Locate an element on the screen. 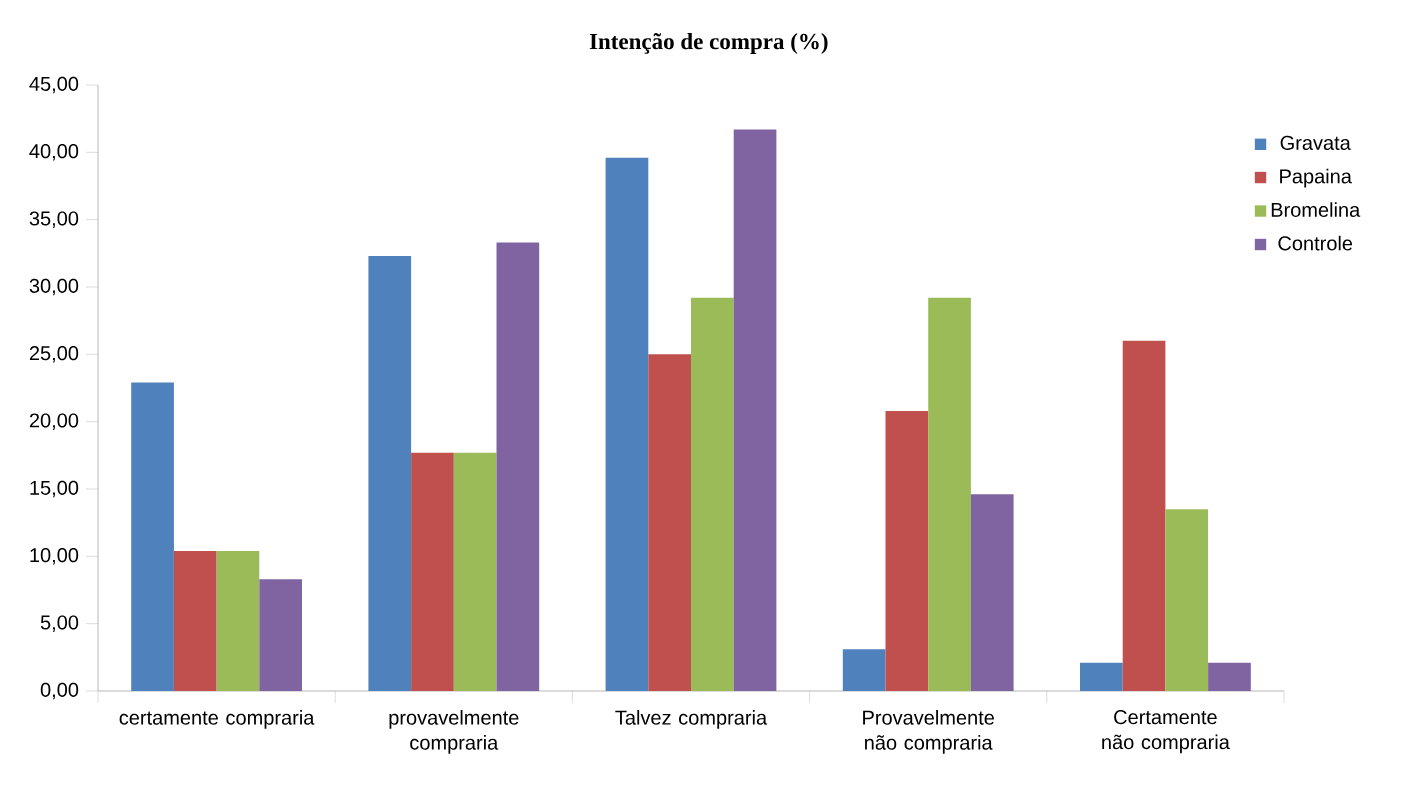  x-tick-label: provavelmente compraria is located at coordinates (454, 732).